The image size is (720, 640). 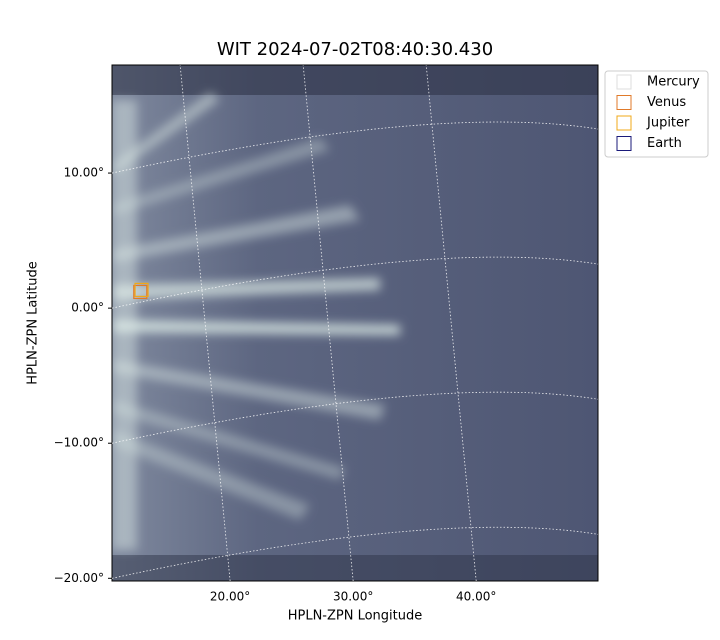 I want to click on chart-title: WIT 2024-07-02T08:40:30.430, so click(x=355, y=49).